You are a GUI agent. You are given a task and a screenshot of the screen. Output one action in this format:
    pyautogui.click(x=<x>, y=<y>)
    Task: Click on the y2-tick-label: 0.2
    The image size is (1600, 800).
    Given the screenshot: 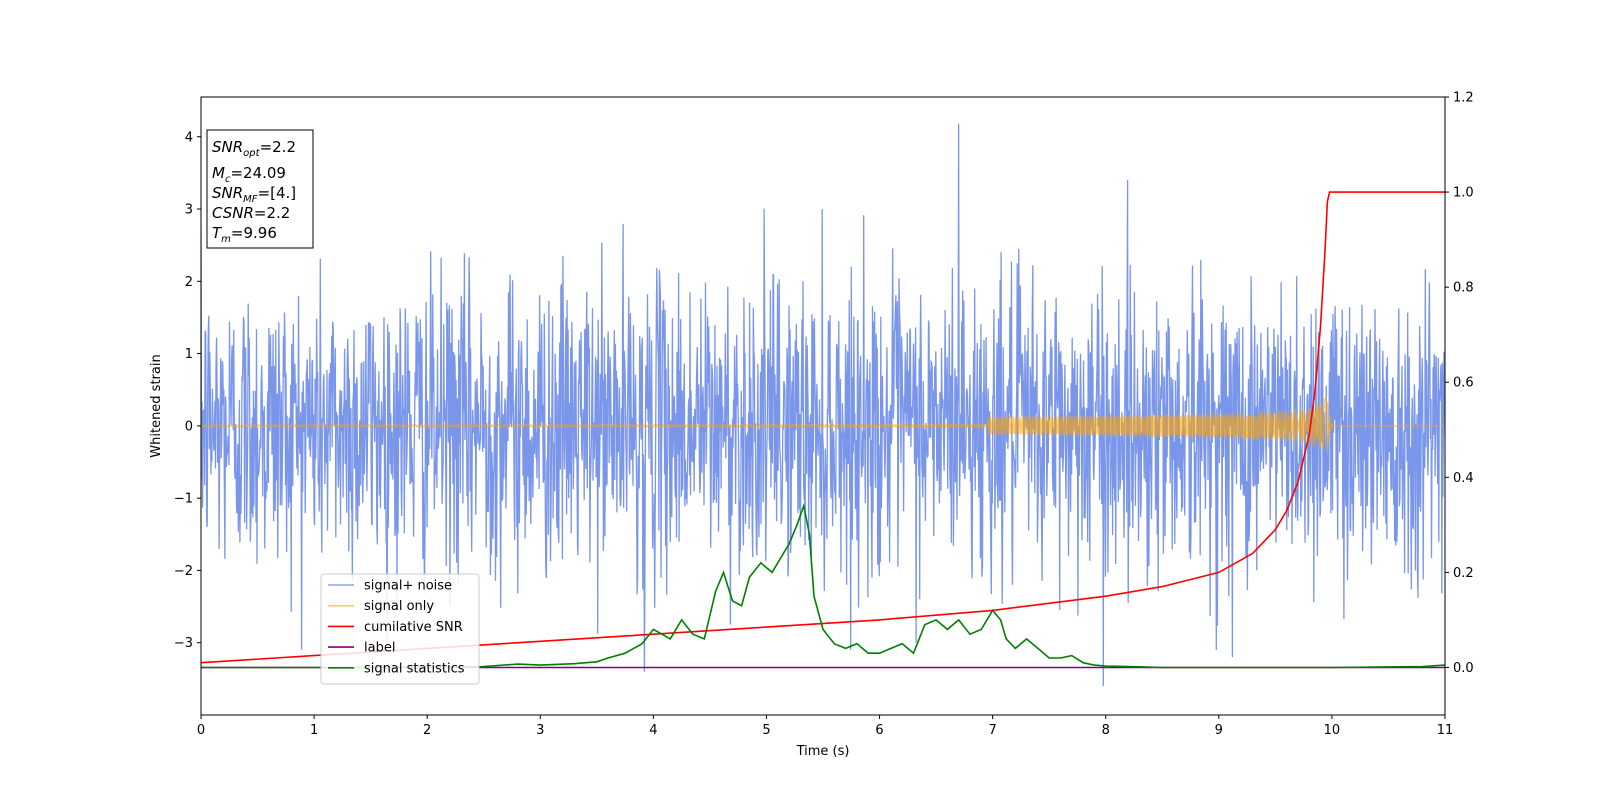 What is the action you would take?
    pyautogui.click(x=1463, y=573)
    